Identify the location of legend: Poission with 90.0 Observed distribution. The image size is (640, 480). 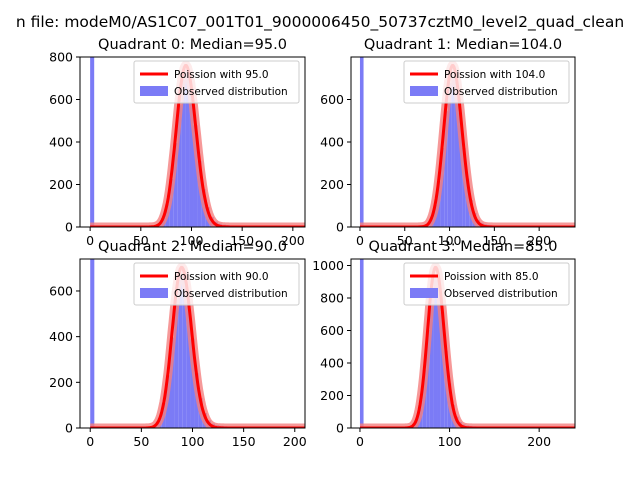
(216, 284).